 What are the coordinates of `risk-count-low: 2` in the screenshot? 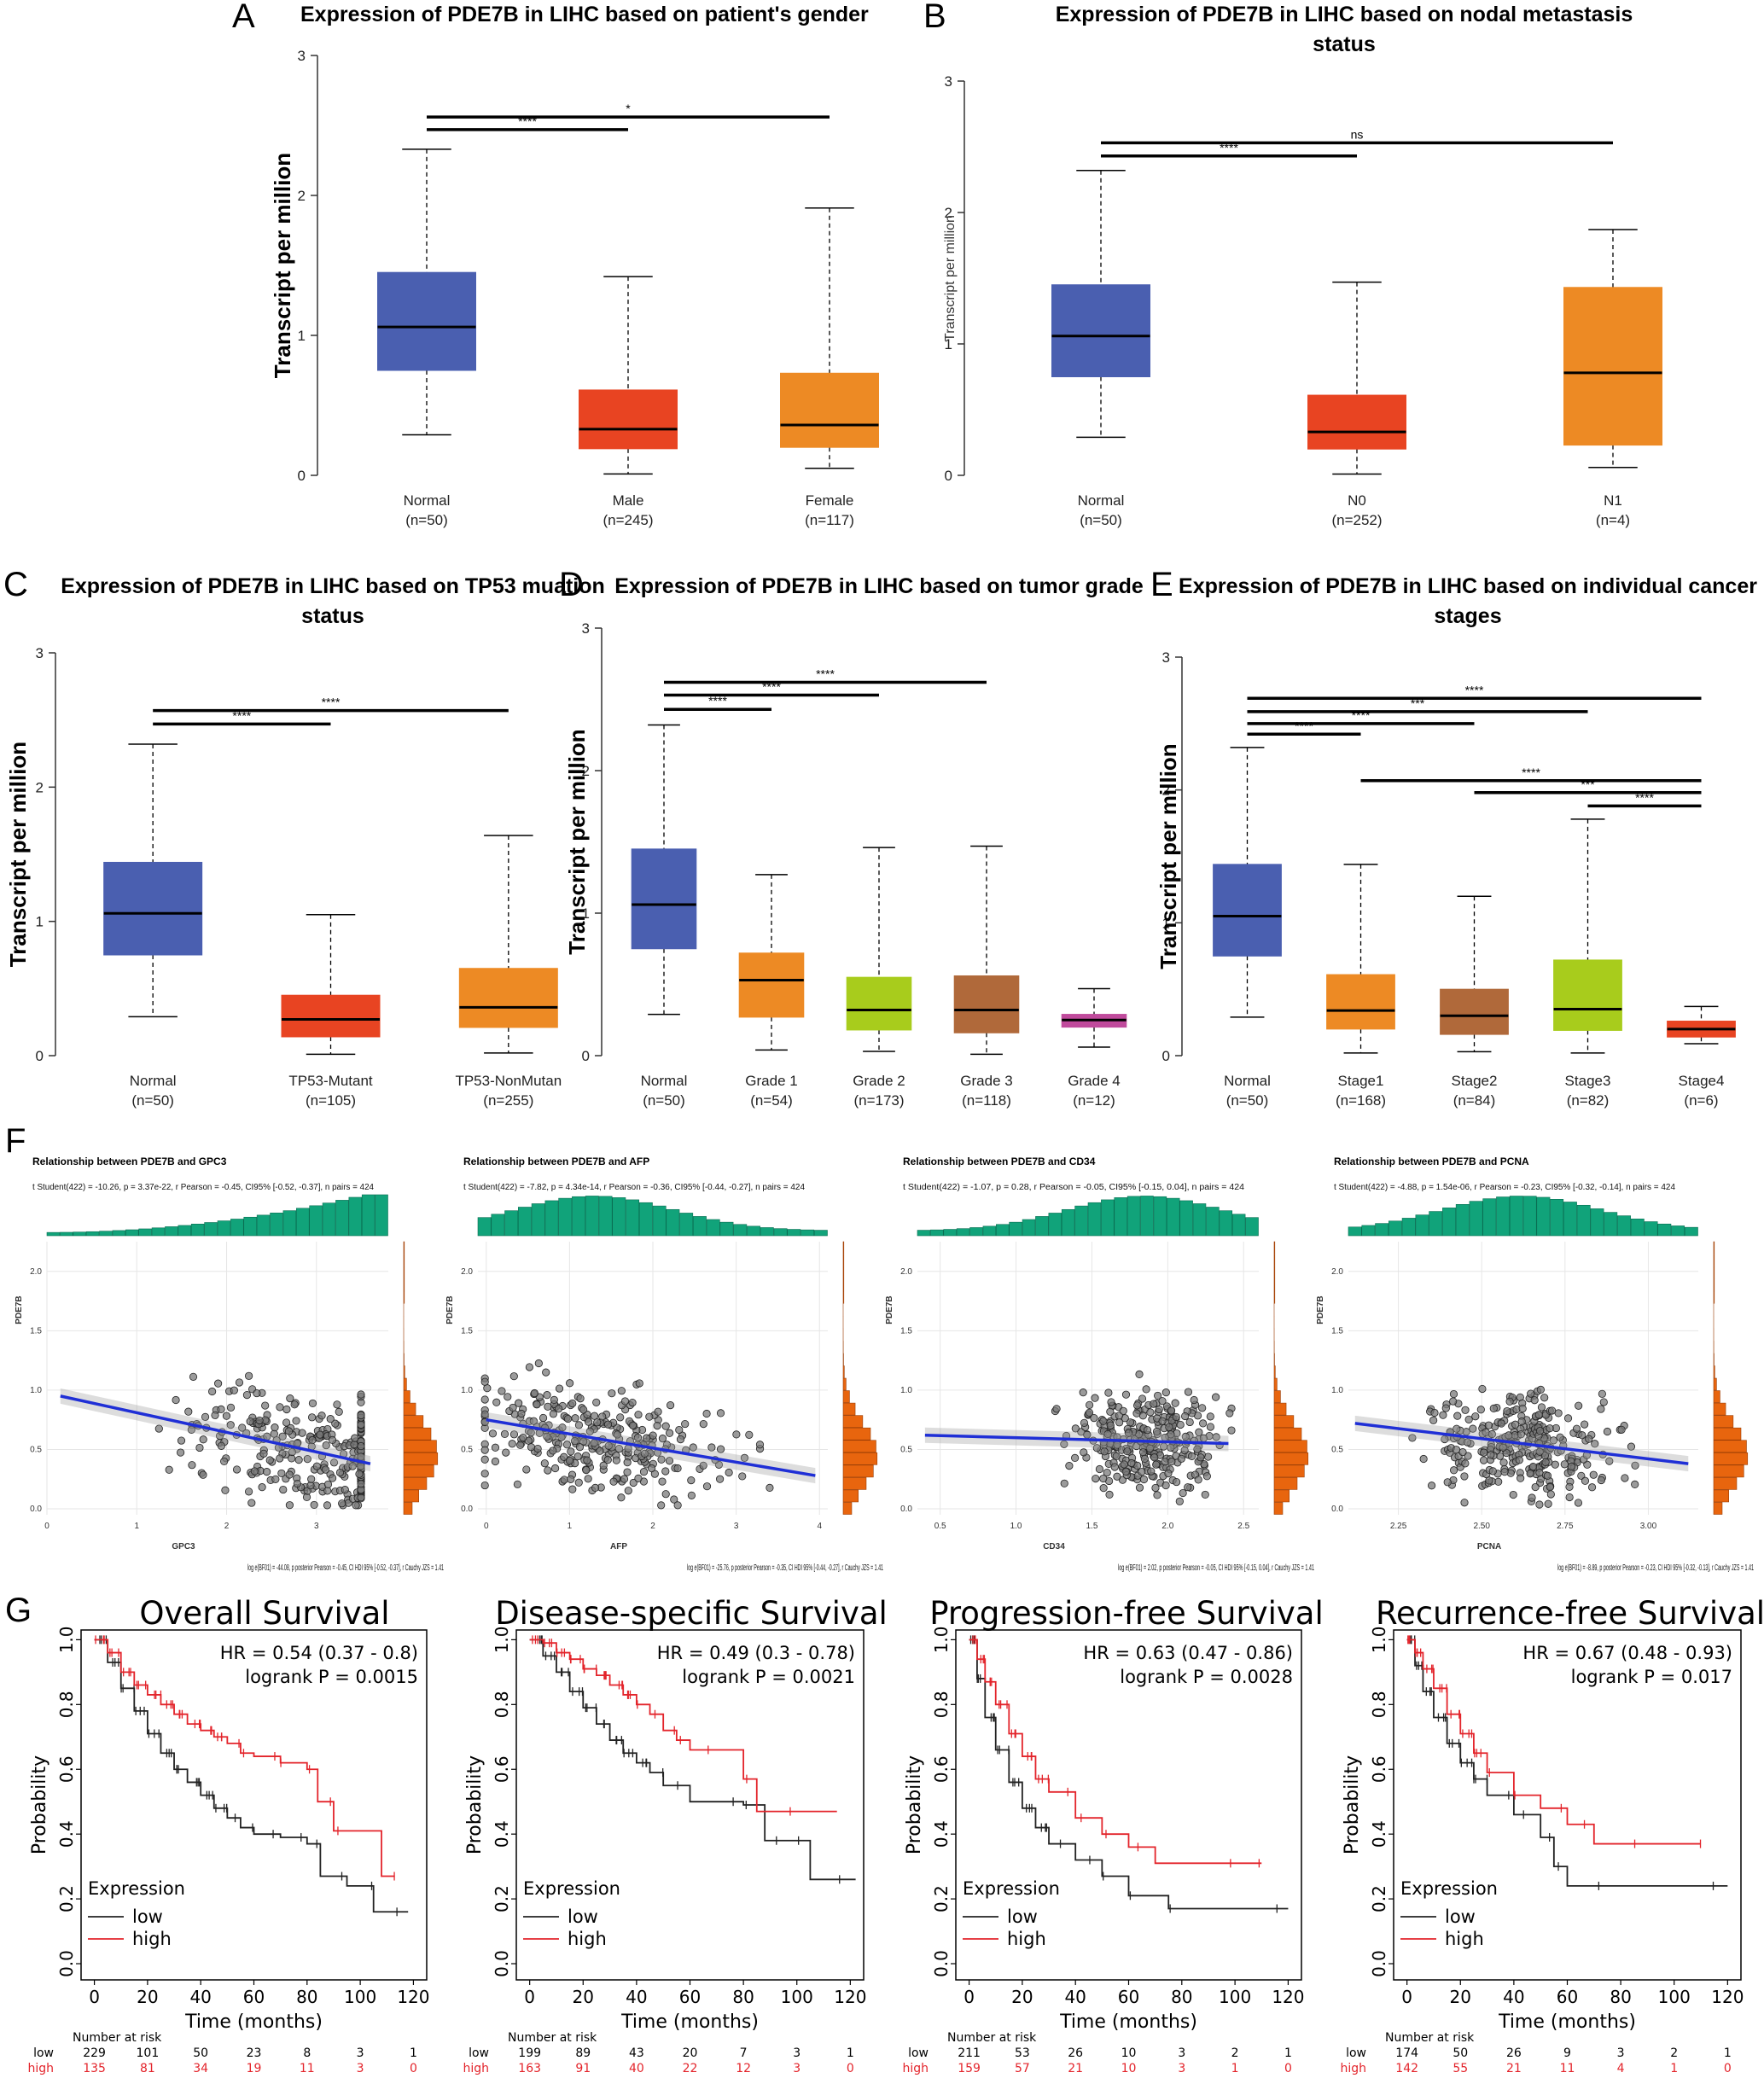 It's located at (1235, 2053).